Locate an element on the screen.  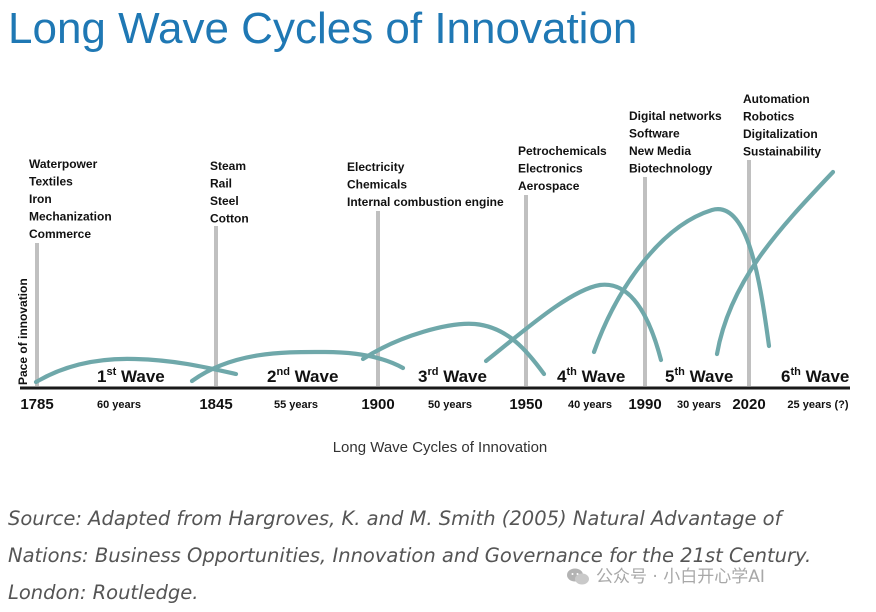
tech-item: New Media is located at coordinates (660, 151).